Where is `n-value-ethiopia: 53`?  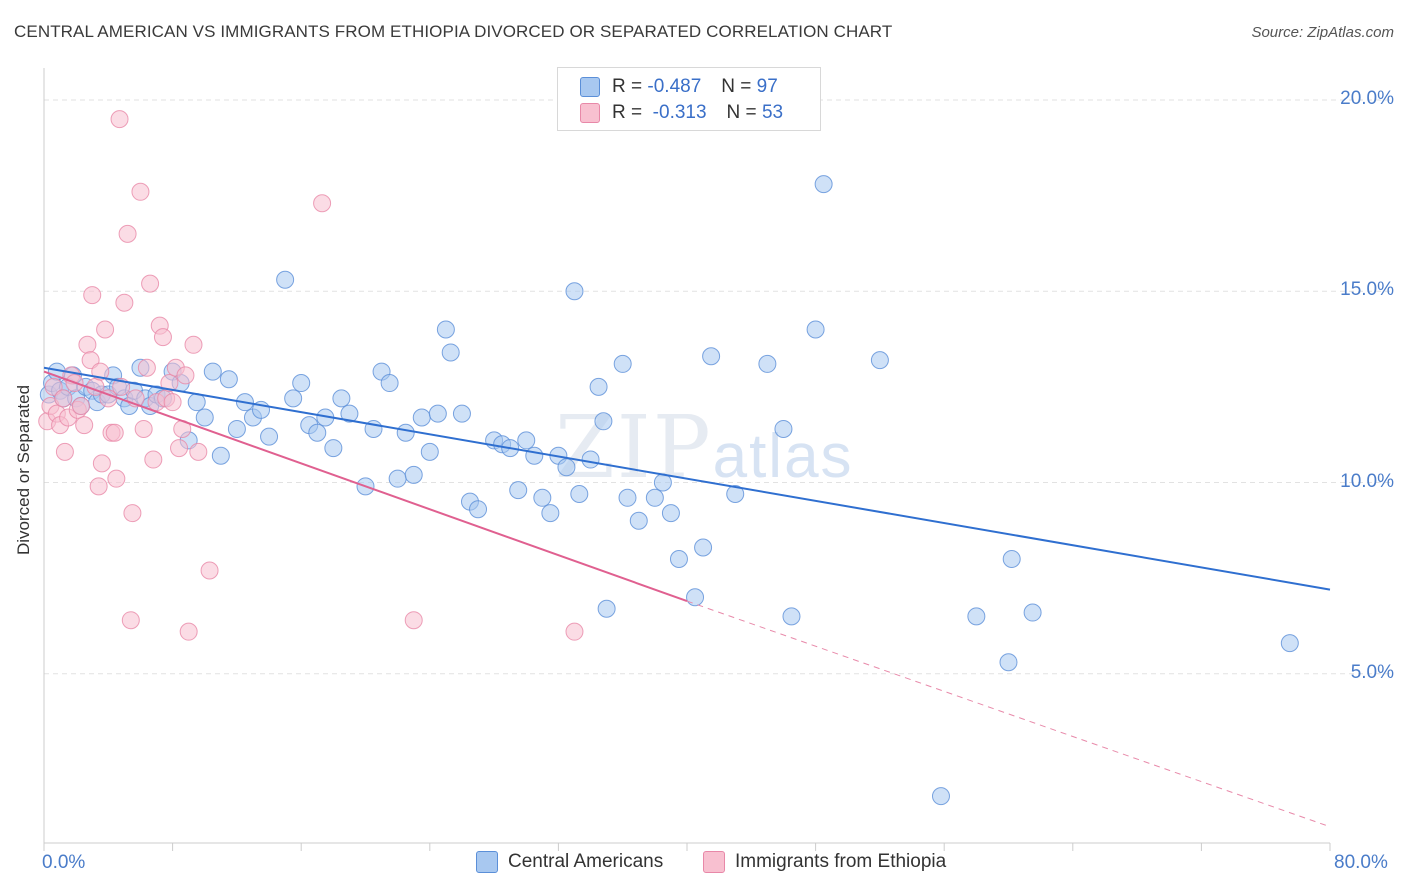
n-value-ethiopia: 53 is located at coordinates (772, 112).